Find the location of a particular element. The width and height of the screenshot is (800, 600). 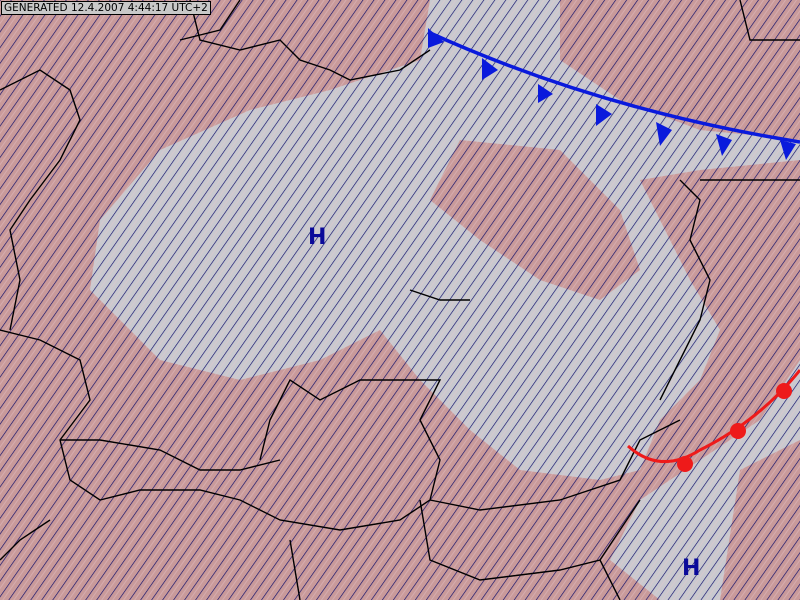

warm-front is located at coordinates (713, 420).